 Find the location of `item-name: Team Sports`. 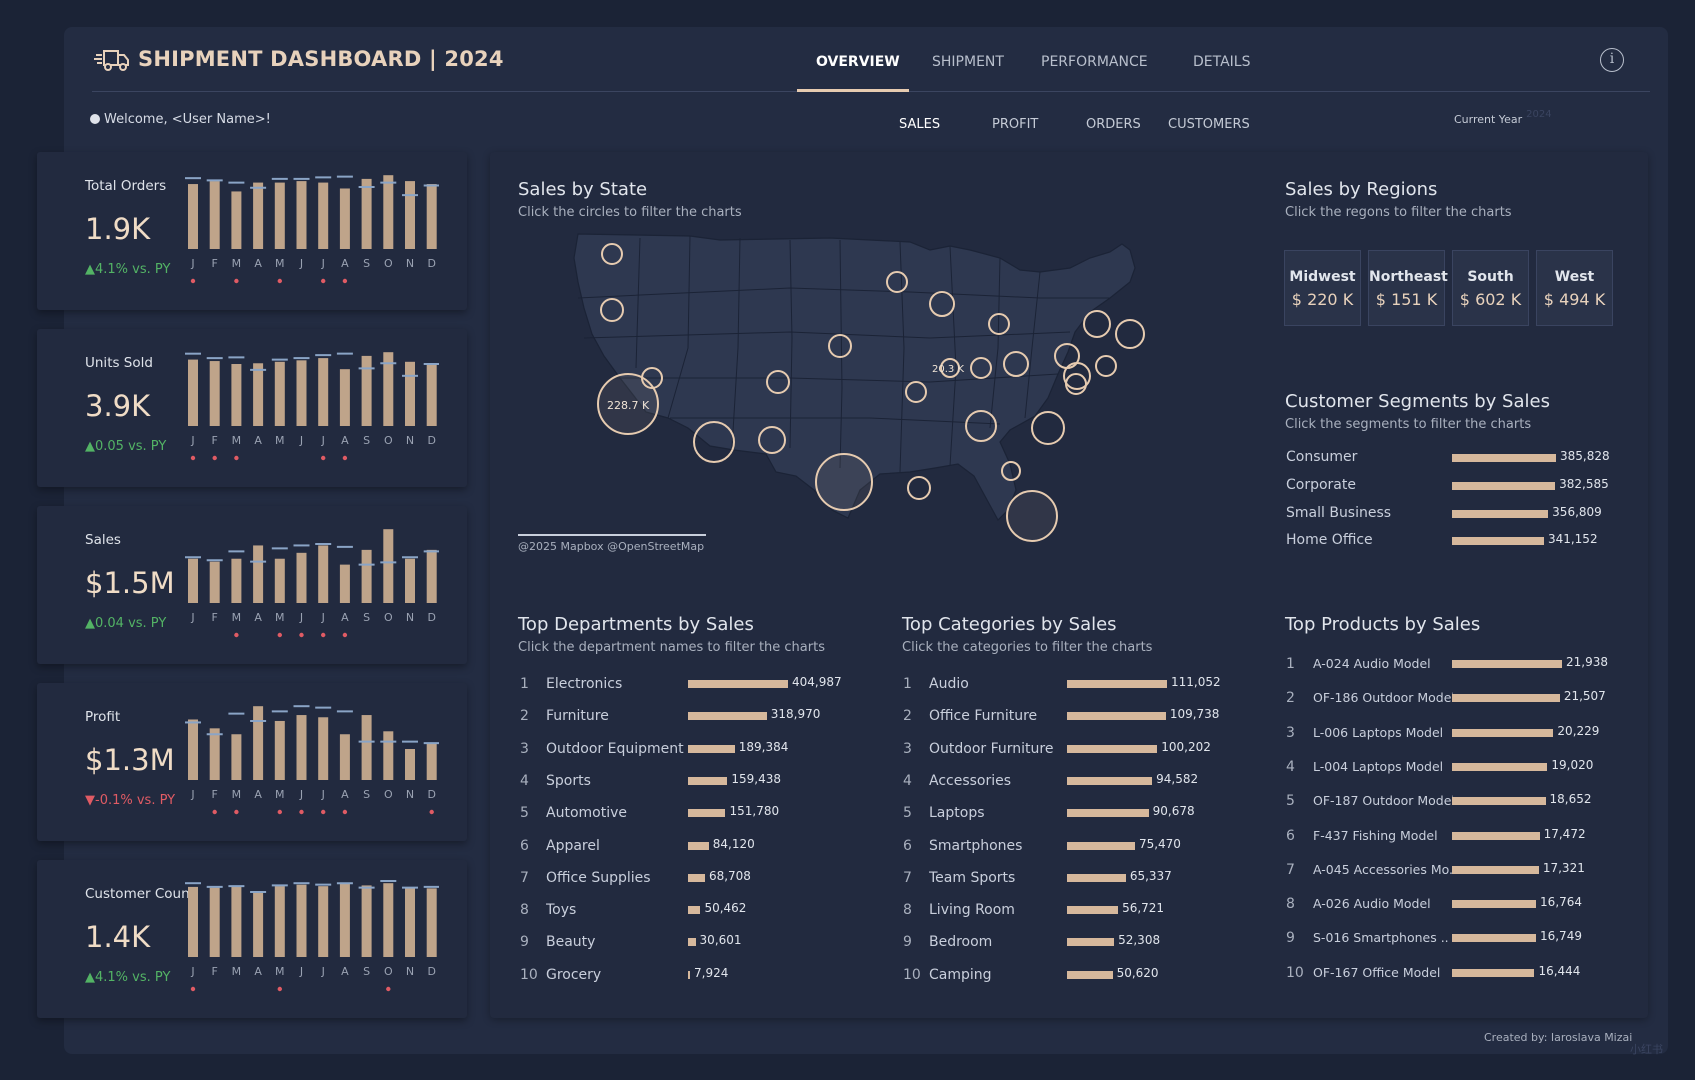

item-name: Team Sports is located at coordinates (972, 877).